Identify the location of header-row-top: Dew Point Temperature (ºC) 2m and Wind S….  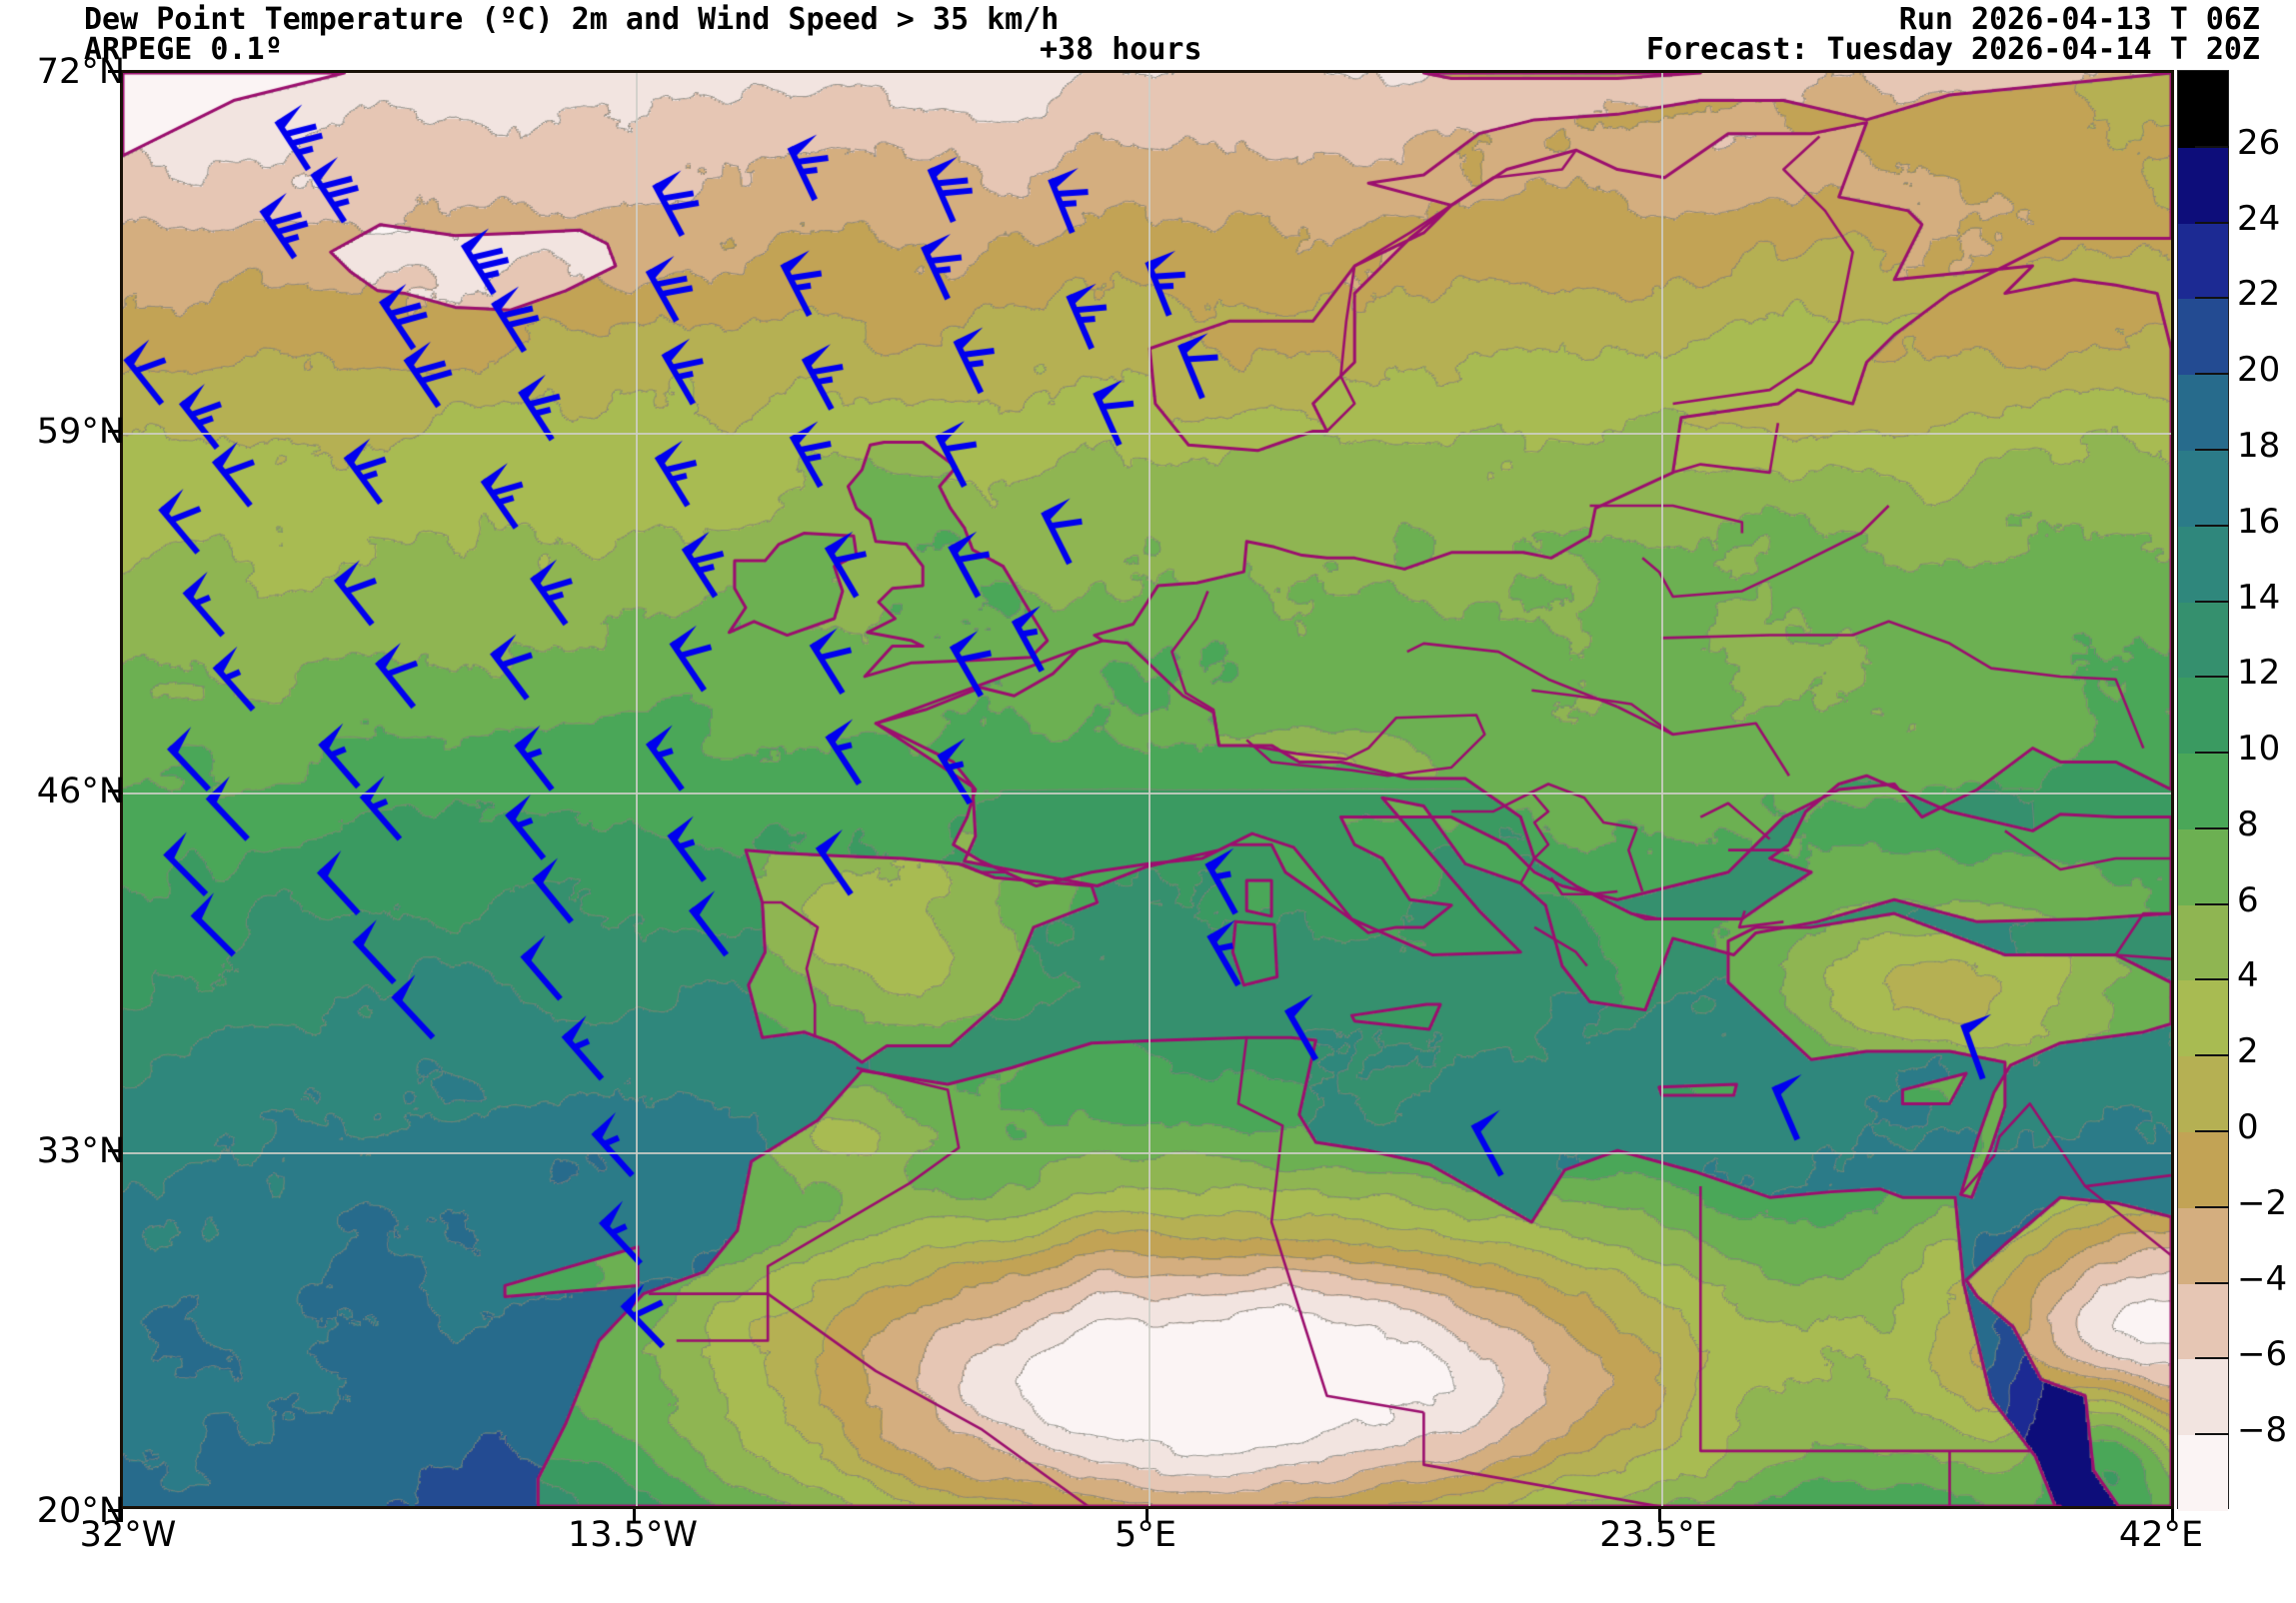
(1148, 19).